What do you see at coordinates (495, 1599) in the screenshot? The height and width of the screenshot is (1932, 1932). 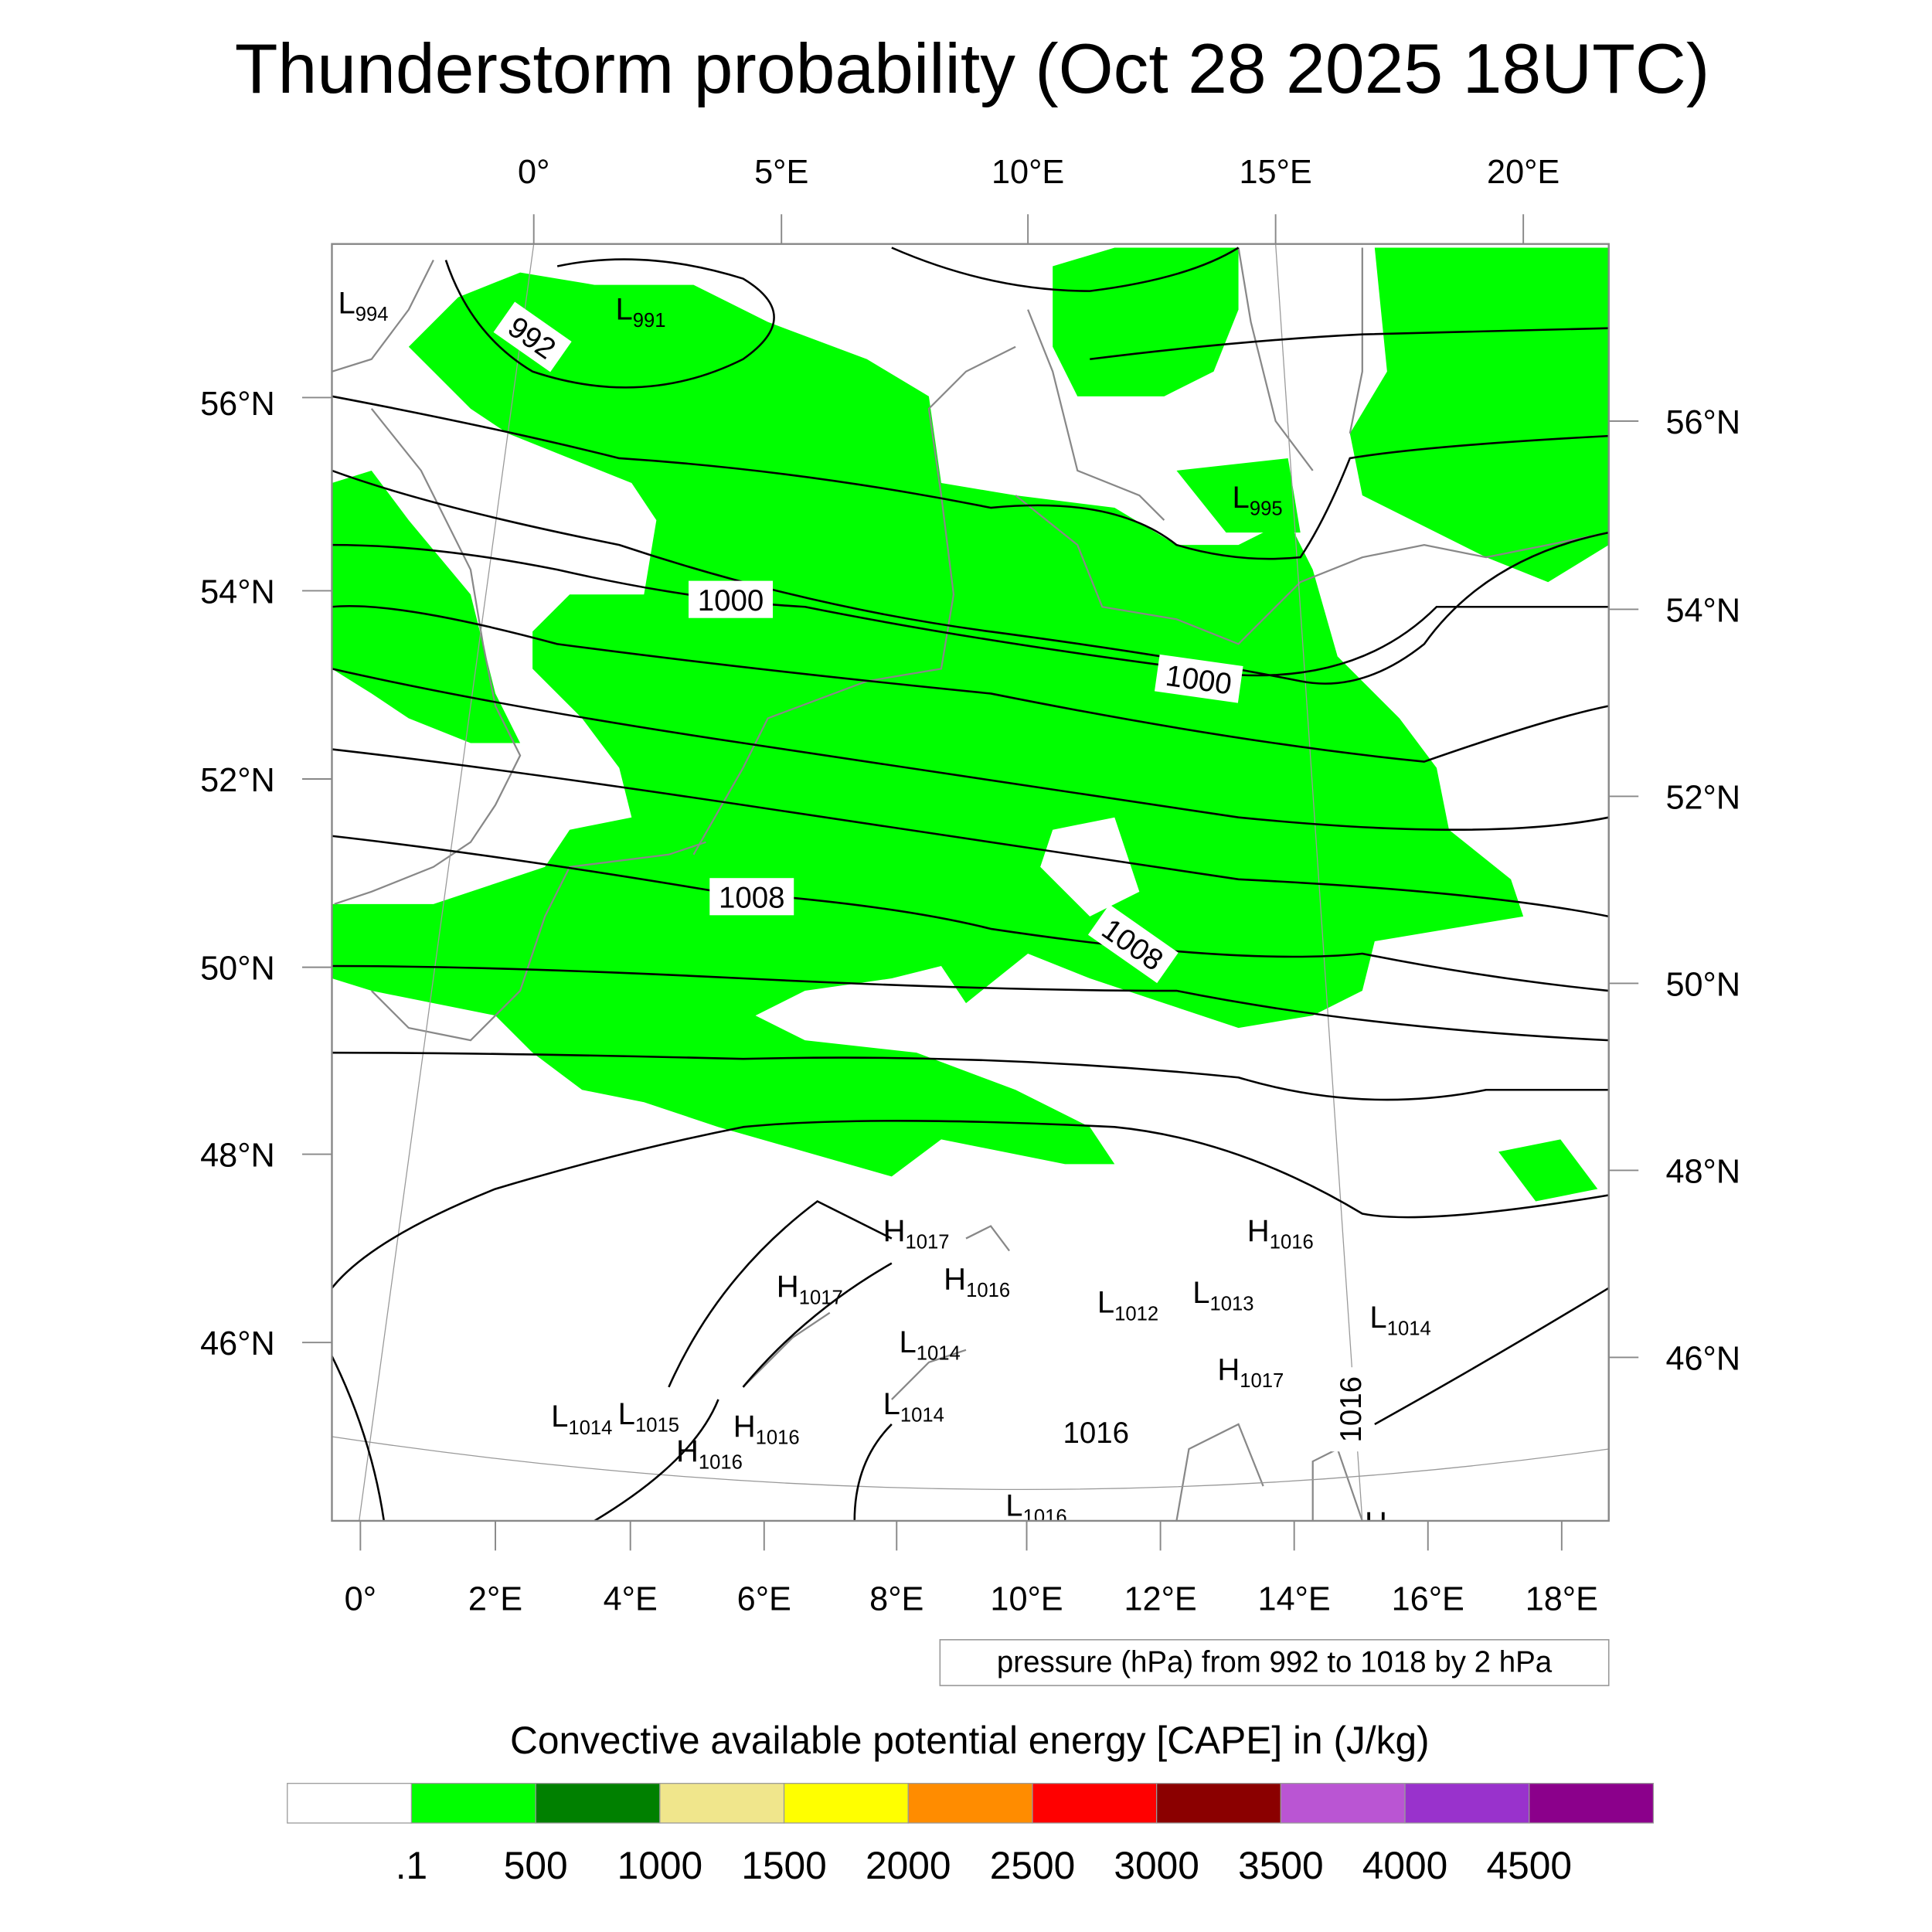 I see `bottom-tick-label: 2°E` at bounding box center [495, 1599].